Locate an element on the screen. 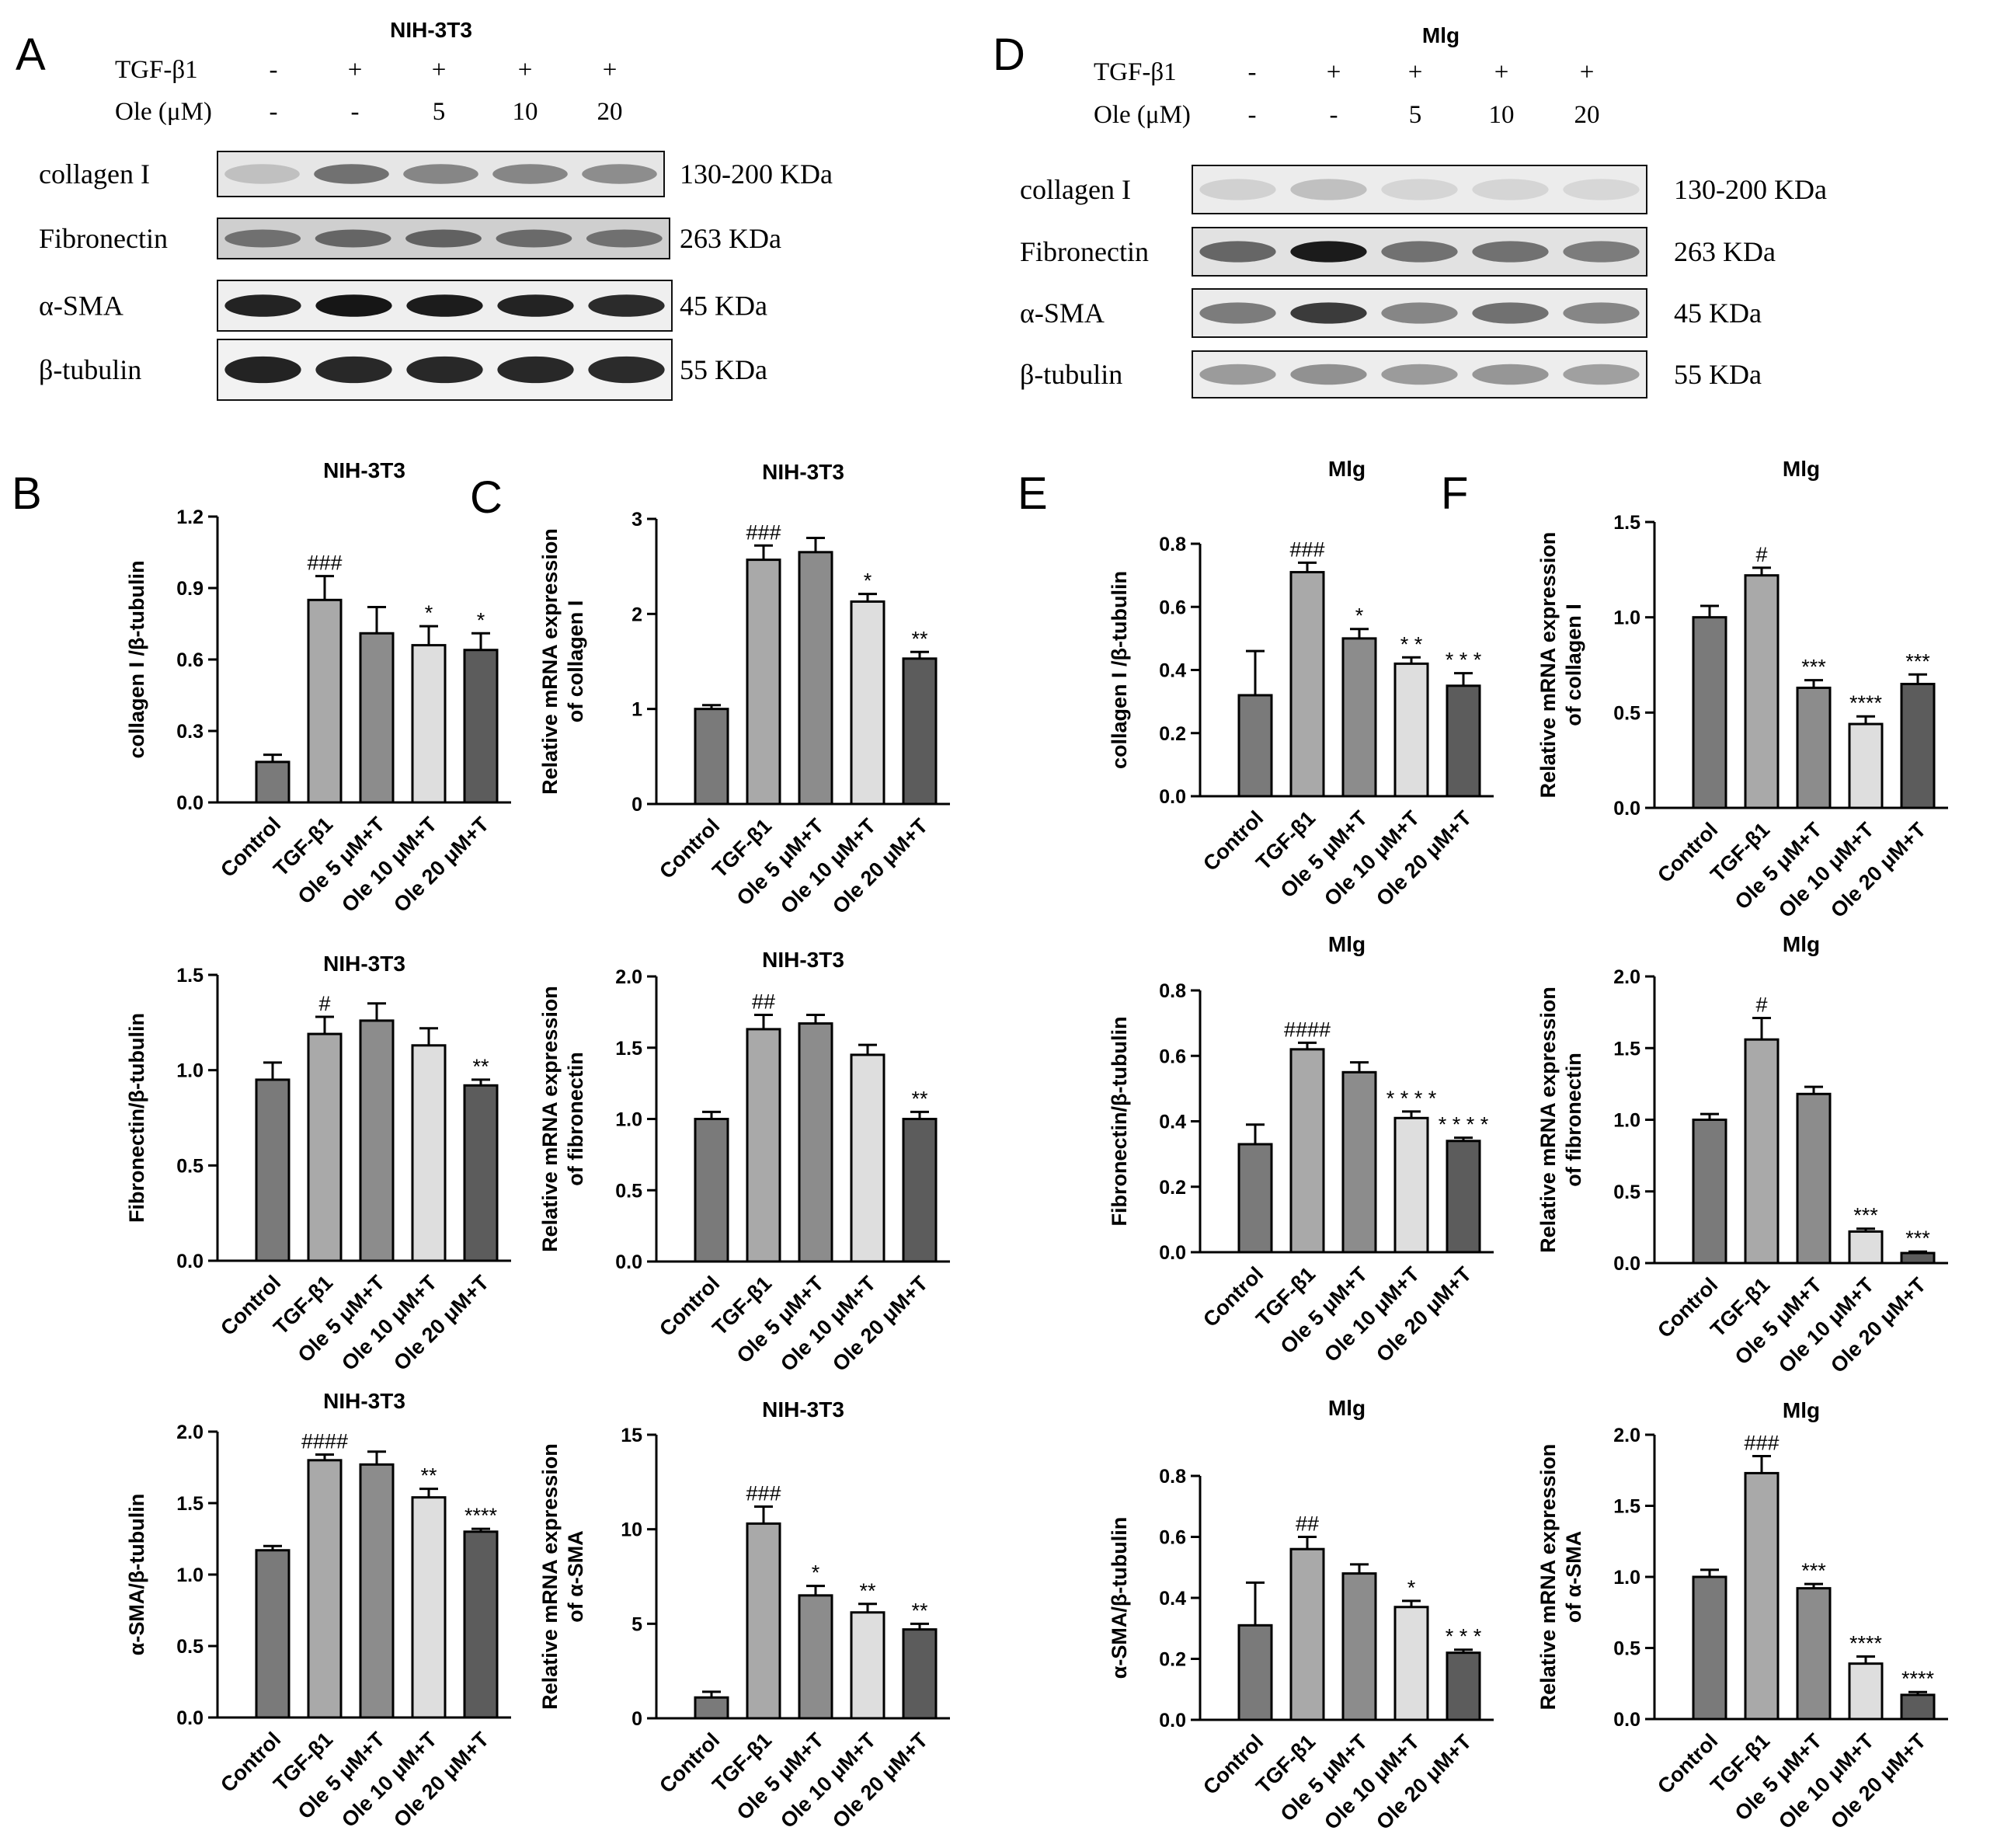 The width and height of the screenshot is (2004, 1848). blot-row: collagen I 130-200 KDa is located at coordinates (436, 174).